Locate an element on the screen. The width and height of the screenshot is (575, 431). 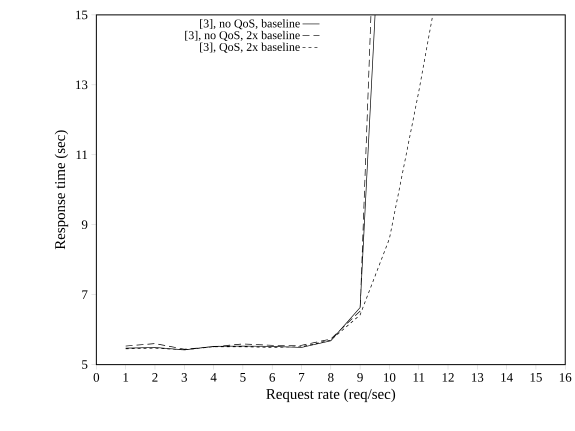
x-tick-label: 0 is located at coordinates (97, 377).